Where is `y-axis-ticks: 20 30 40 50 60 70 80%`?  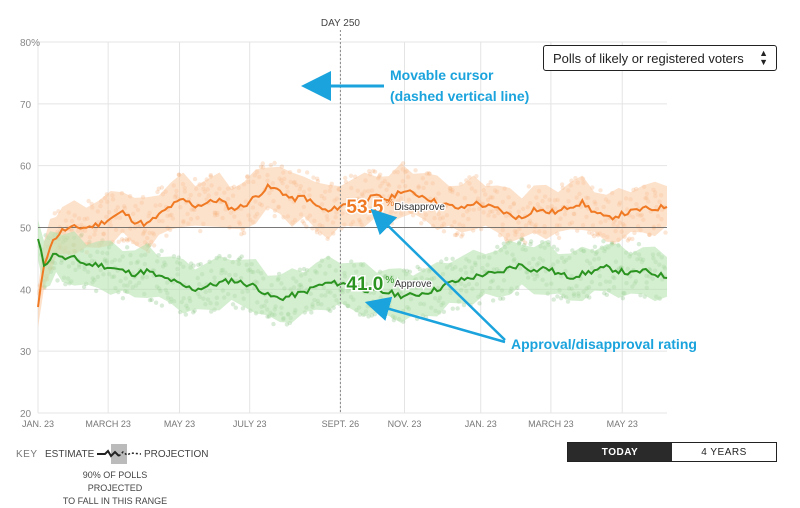 y-axis-ticks: 20 30 40 50 60 70 80% is located at coordinates (30, 229).